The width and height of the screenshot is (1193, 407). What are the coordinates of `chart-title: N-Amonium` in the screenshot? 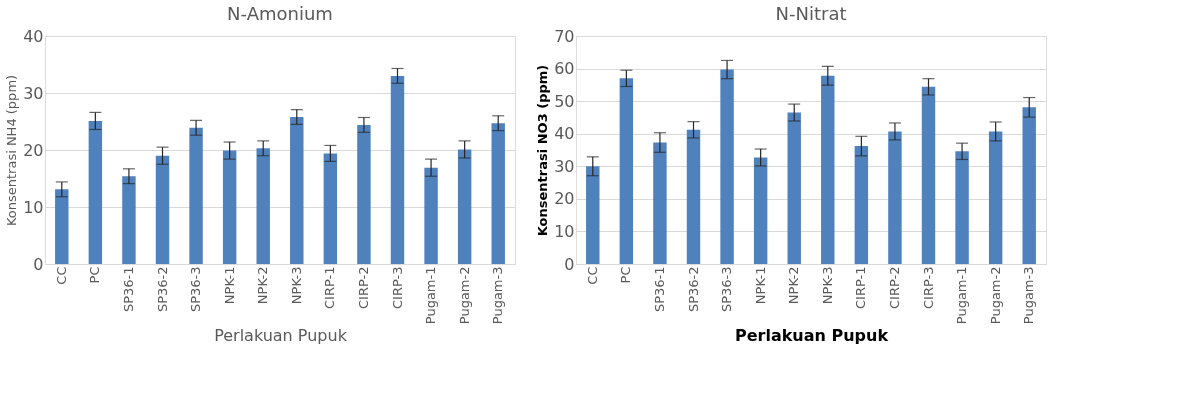 It's located at (280, 13).